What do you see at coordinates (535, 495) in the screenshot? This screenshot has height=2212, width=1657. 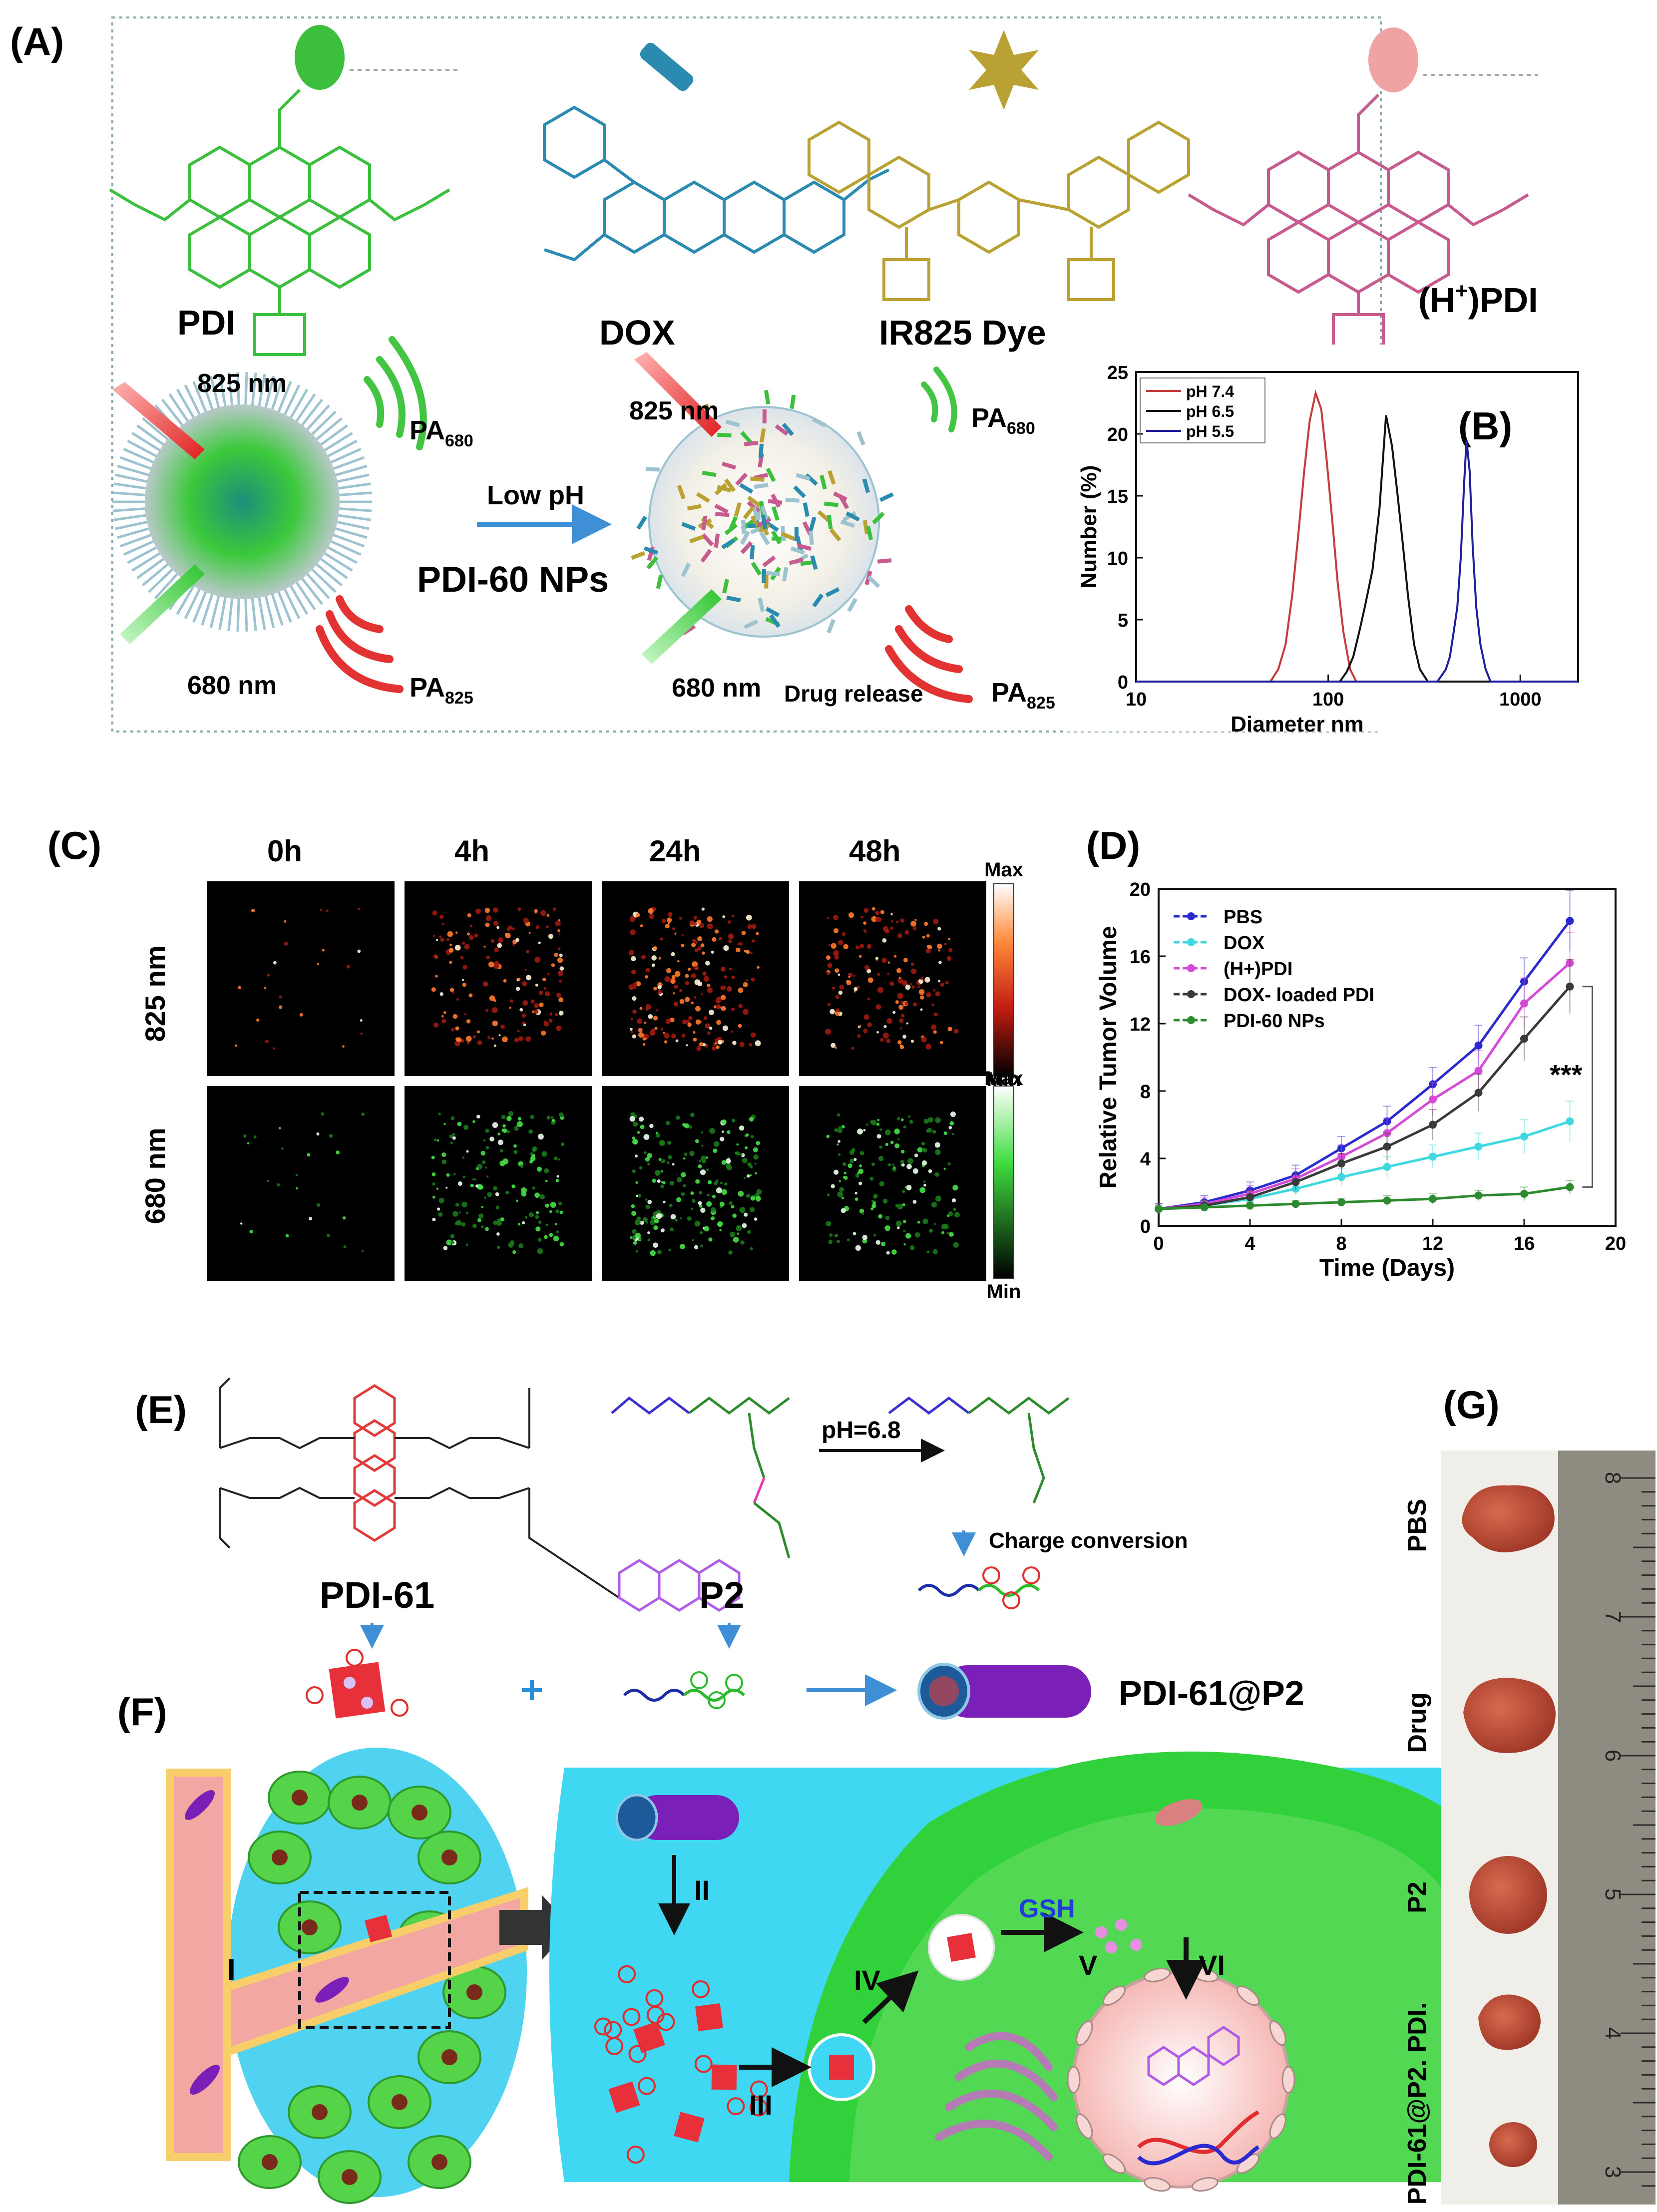 I see `low-ph-label: Low pH` at bounding box center [535, 495].